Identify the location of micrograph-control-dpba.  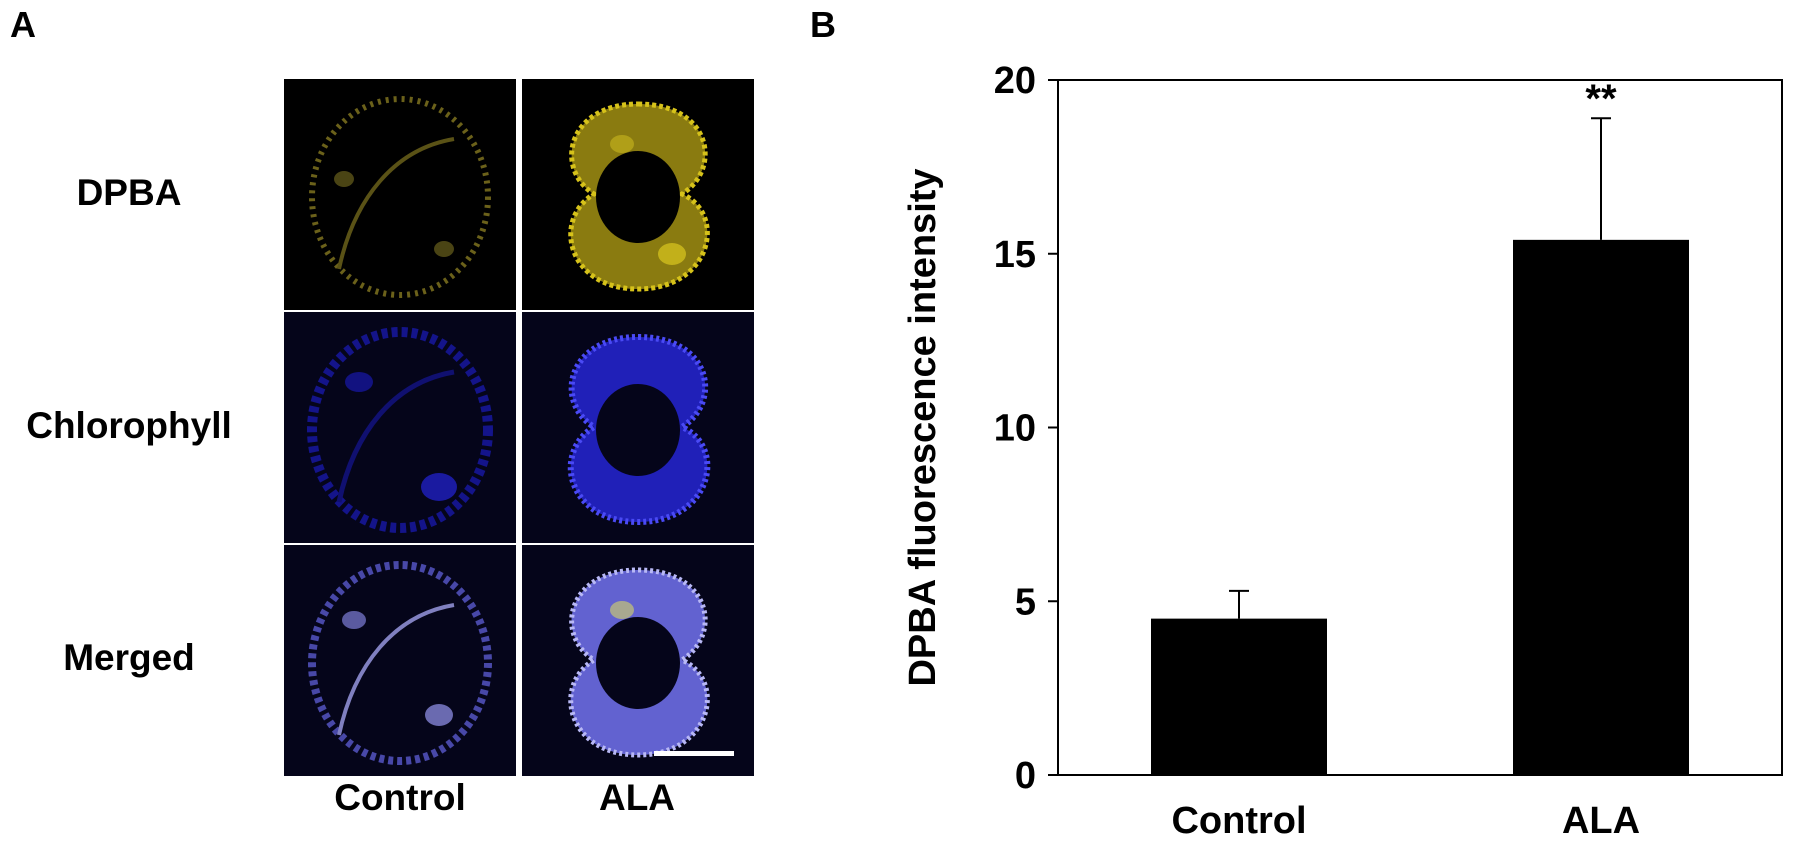
(400, 194).